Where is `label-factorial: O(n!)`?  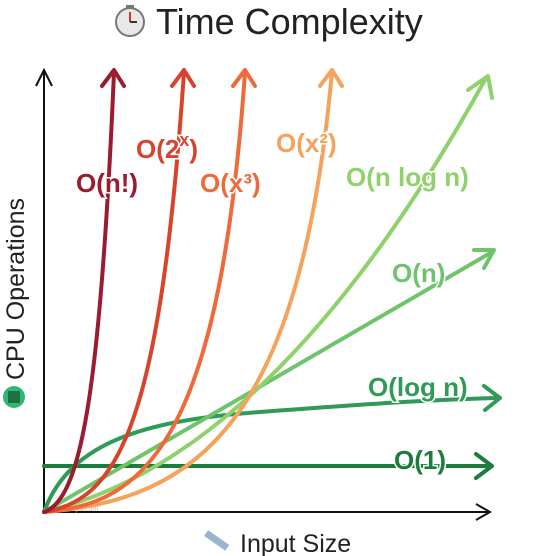
label-factorial: O(n!) is located at coordinates (107, 183).